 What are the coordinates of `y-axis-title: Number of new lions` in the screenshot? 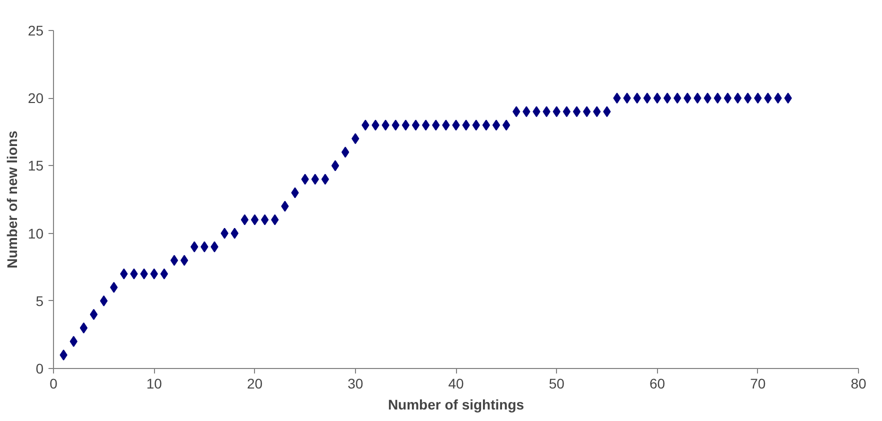 It's located at (12, 199).